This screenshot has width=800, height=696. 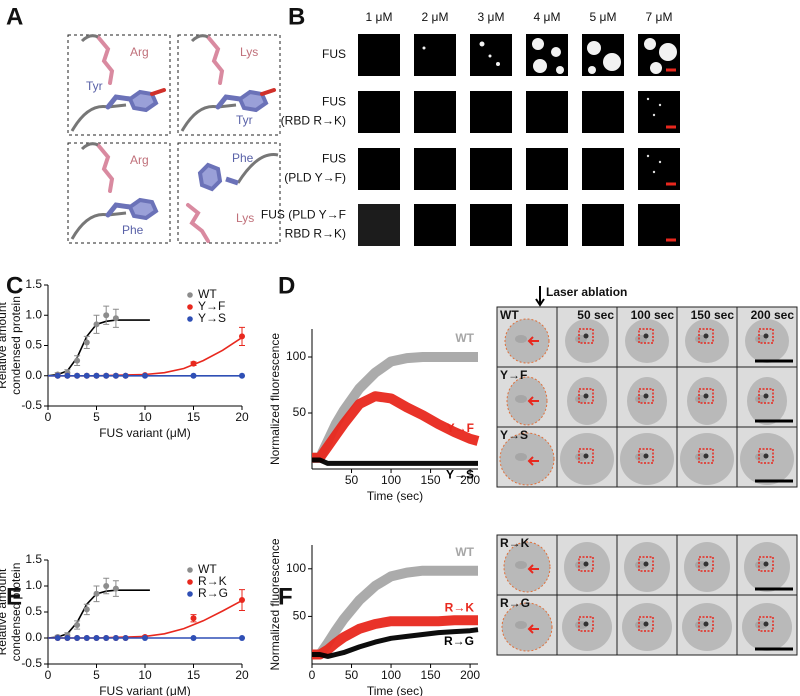 What do you see at coordinates (303, 215) in the screenshot?
I see `row-label: FUS (PLD Y→F` at bounding box center [303, 215].